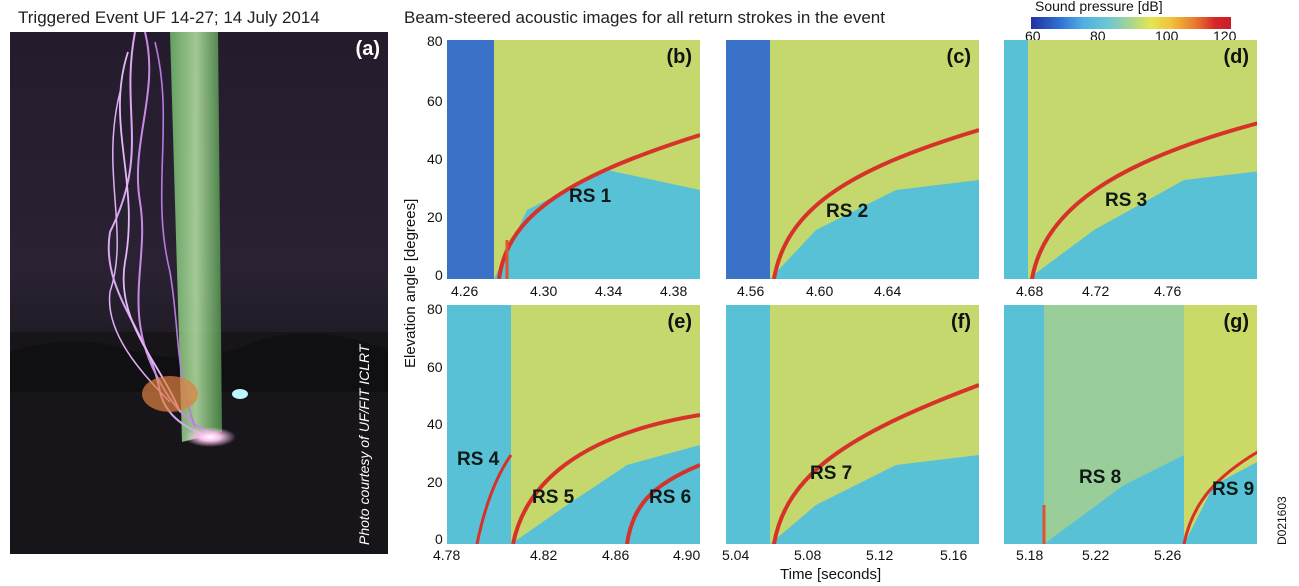  What do you see at coordinates (961, 322) in the screenshot?
I see `panel-label: (f)` at bounding box center [961, 322].